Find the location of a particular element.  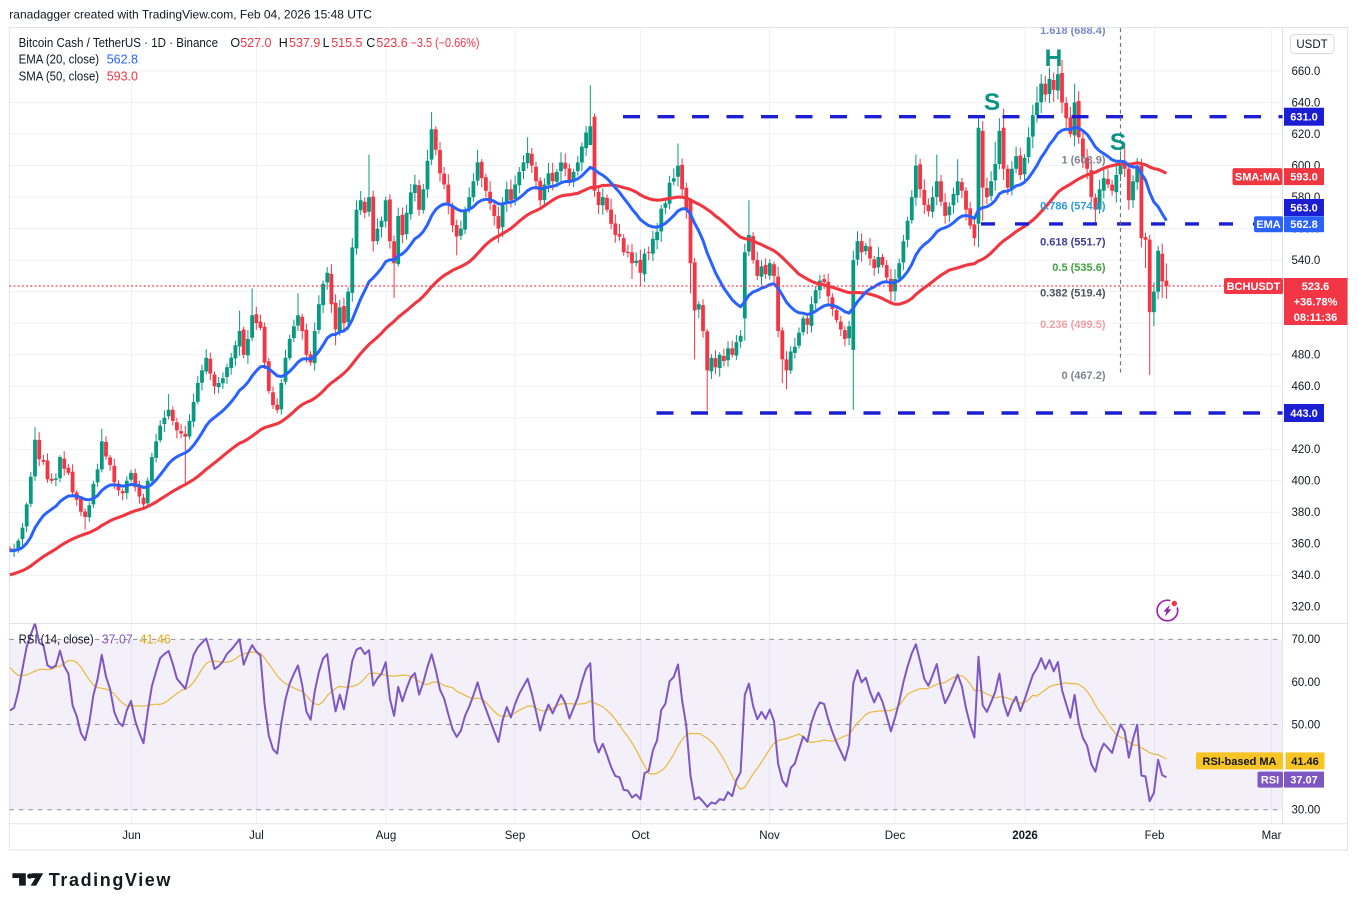

svg-text: 360.0 is located at coordinates (1306, 545).